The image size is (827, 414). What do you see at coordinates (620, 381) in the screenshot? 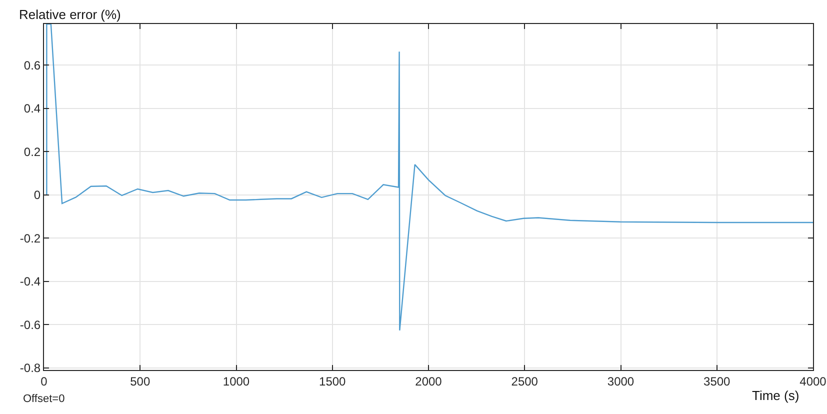
I see `x-tick-label: 3000` at bounding box center [620, 381].